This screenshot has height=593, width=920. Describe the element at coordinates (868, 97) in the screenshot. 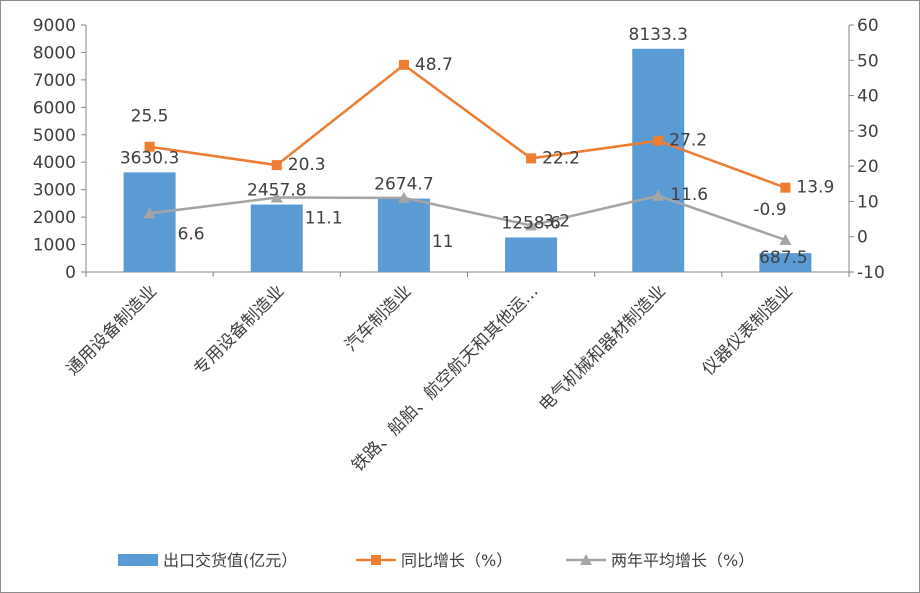

I see `y-right-tick-label: 40` at that location.